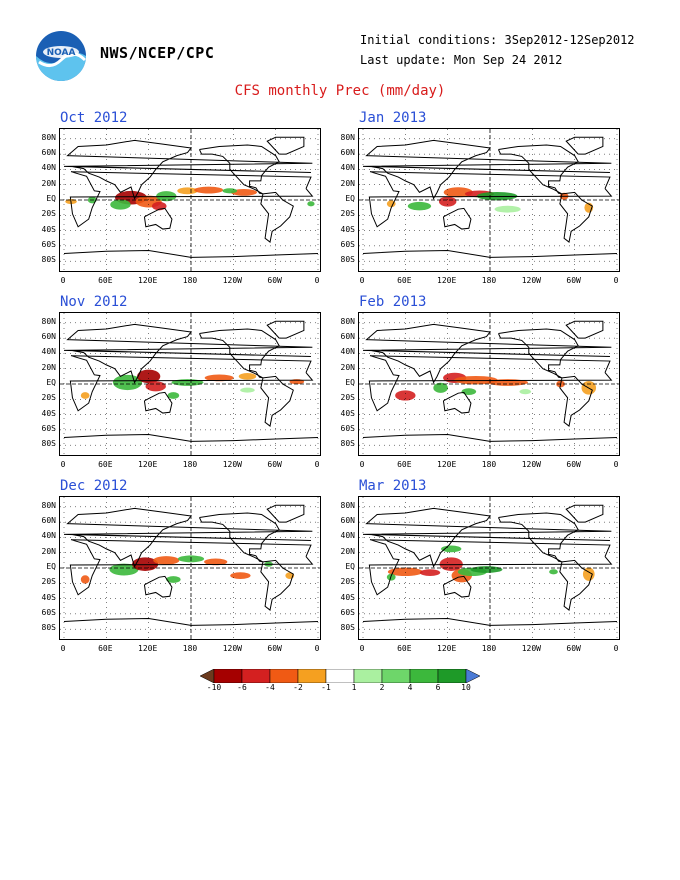 The height and width of the screenshot is (880, 680). Describe the element at coordinates (207, 676) in the screenshot. I see `colorbar-min-arrow` at that location.